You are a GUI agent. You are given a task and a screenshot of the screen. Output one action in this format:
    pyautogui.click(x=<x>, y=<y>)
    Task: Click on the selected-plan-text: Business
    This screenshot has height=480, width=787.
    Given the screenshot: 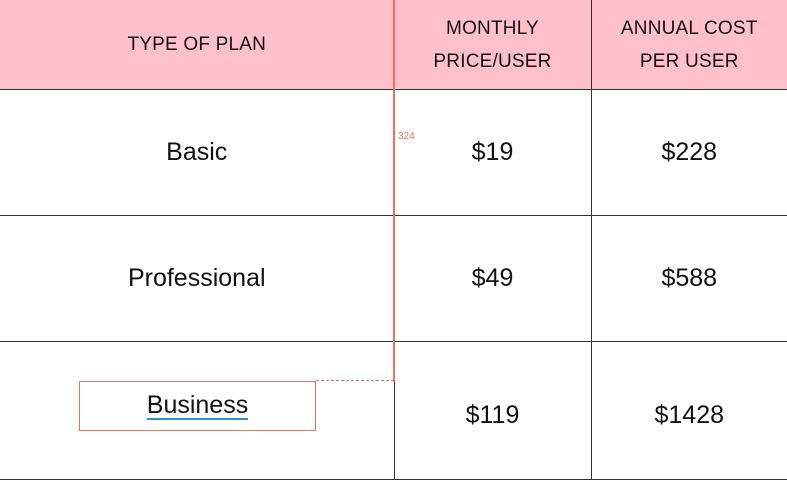 What is the action you would take?
    pyautogui.click(x=197, y=405)
    